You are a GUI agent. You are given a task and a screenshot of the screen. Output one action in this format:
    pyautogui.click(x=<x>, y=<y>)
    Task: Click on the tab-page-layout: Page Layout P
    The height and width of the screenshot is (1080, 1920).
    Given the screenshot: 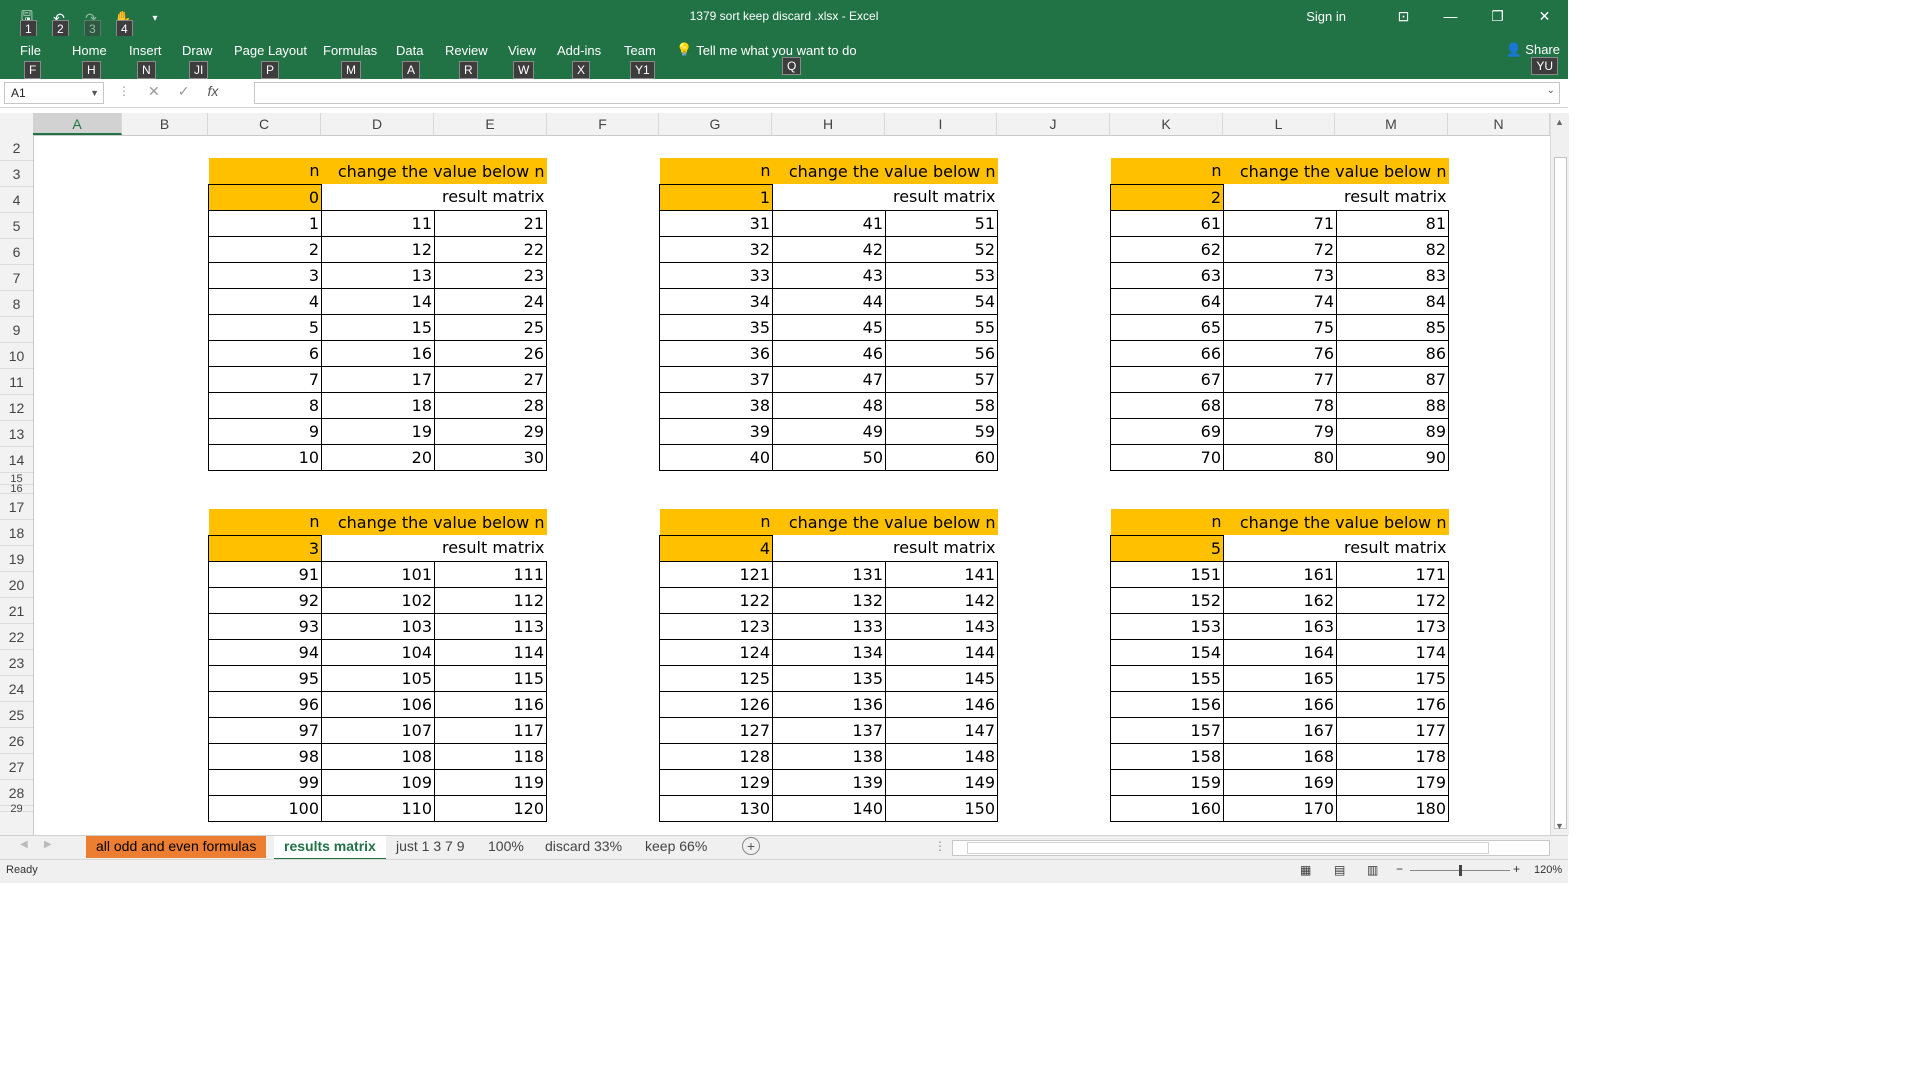 What is the action you would take?
    pyautogui.click(x=271, y=61)
    